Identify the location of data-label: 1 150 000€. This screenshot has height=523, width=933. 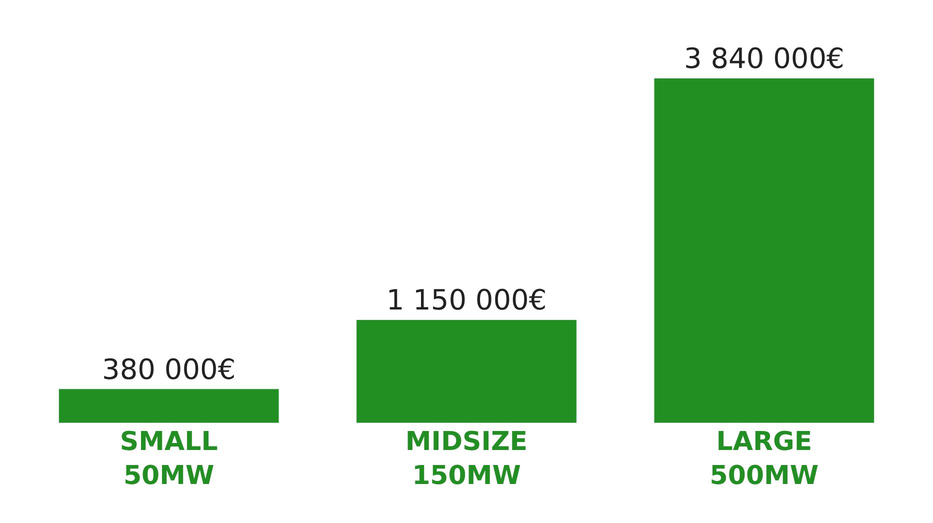
(466, 300).